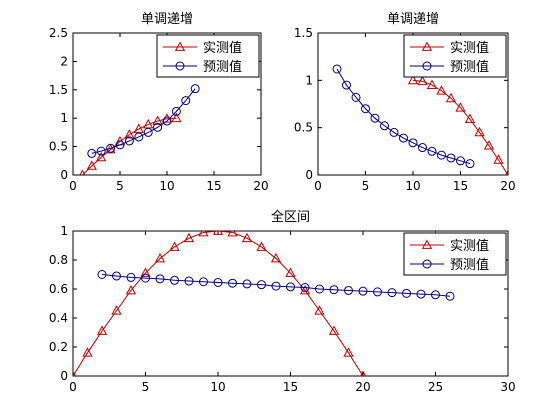 Image resolution: width=560 pixels, height=420 pixels. What do you see at coordinates (64, 61) in the screenshot?
I see `y-tick-label: 2` at bounding box center [64, 61].